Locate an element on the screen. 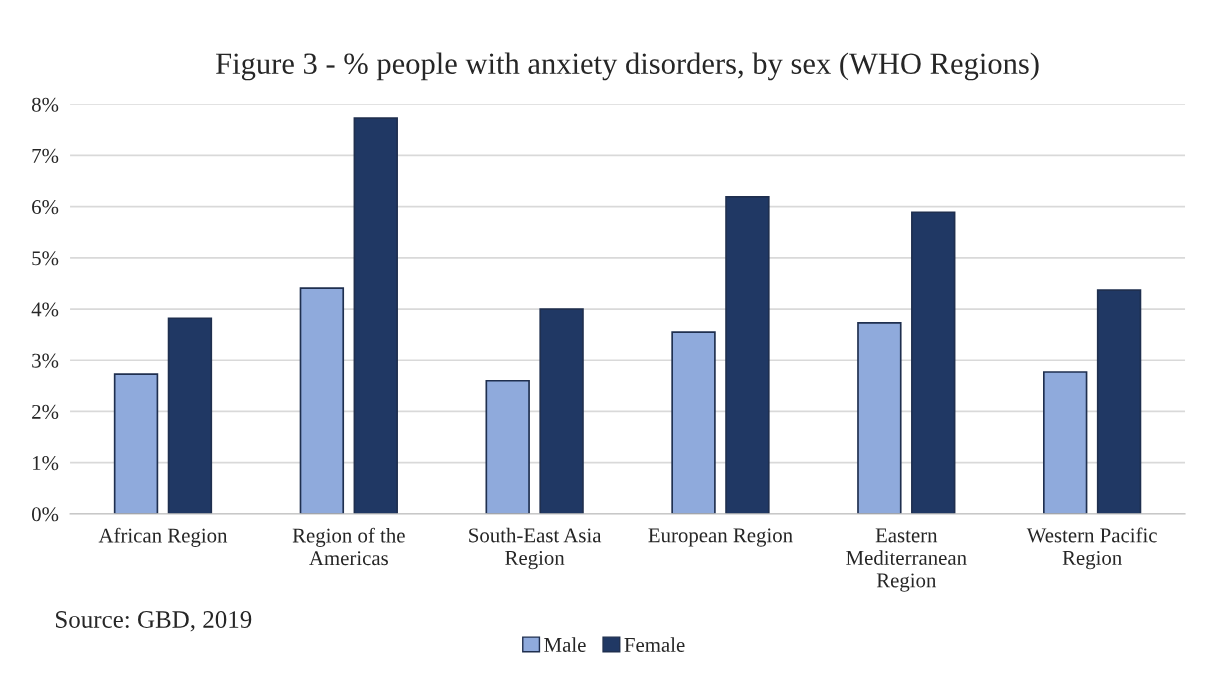  y-tick-label: 3% is located at coordinates (45, 360).